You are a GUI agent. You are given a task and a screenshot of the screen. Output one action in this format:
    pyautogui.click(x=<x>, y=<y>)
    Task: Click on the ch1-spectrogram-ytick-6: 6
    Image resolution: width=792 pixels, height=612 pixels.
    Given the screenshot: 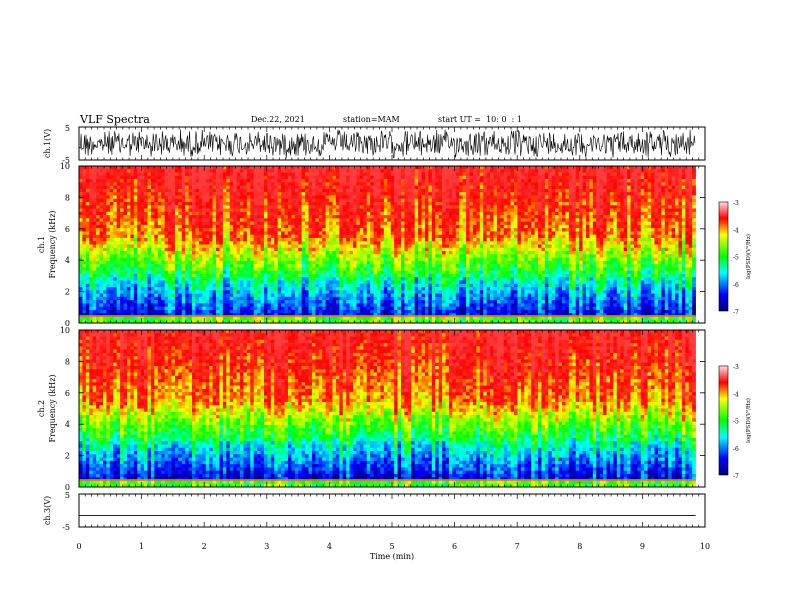 What is the action you would take?
    pyautogui.click(x=67, y=229)
    